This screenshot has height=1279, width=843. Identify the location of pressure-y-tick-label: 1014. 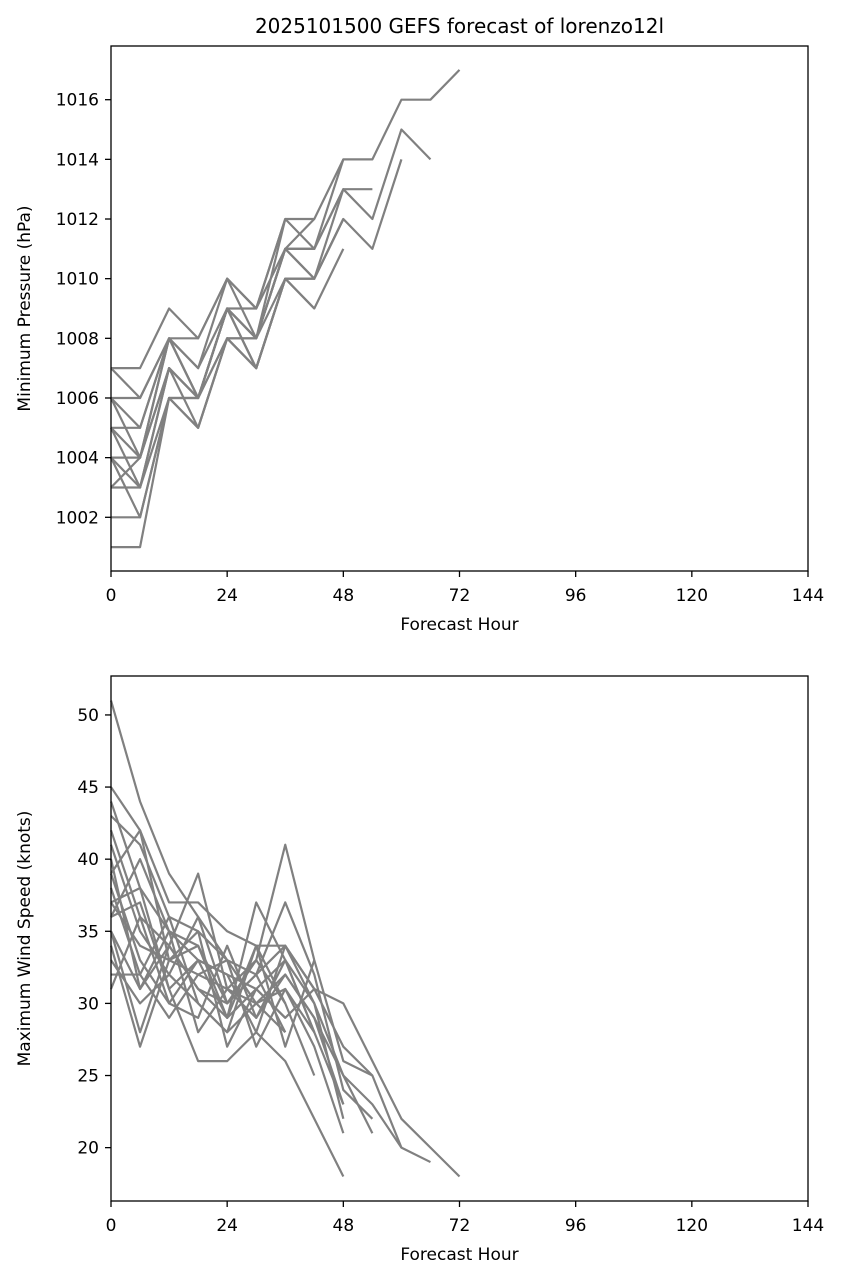
(77, 160).